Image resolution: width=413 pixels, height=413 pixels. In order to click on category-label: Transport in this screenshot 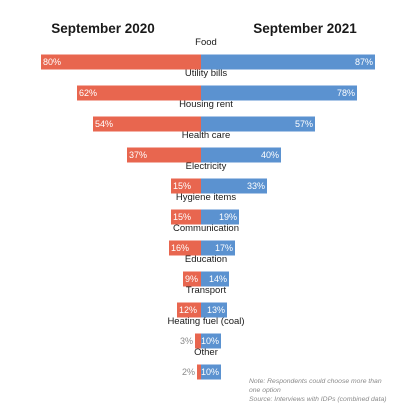, I will do `click(206, 290)`.